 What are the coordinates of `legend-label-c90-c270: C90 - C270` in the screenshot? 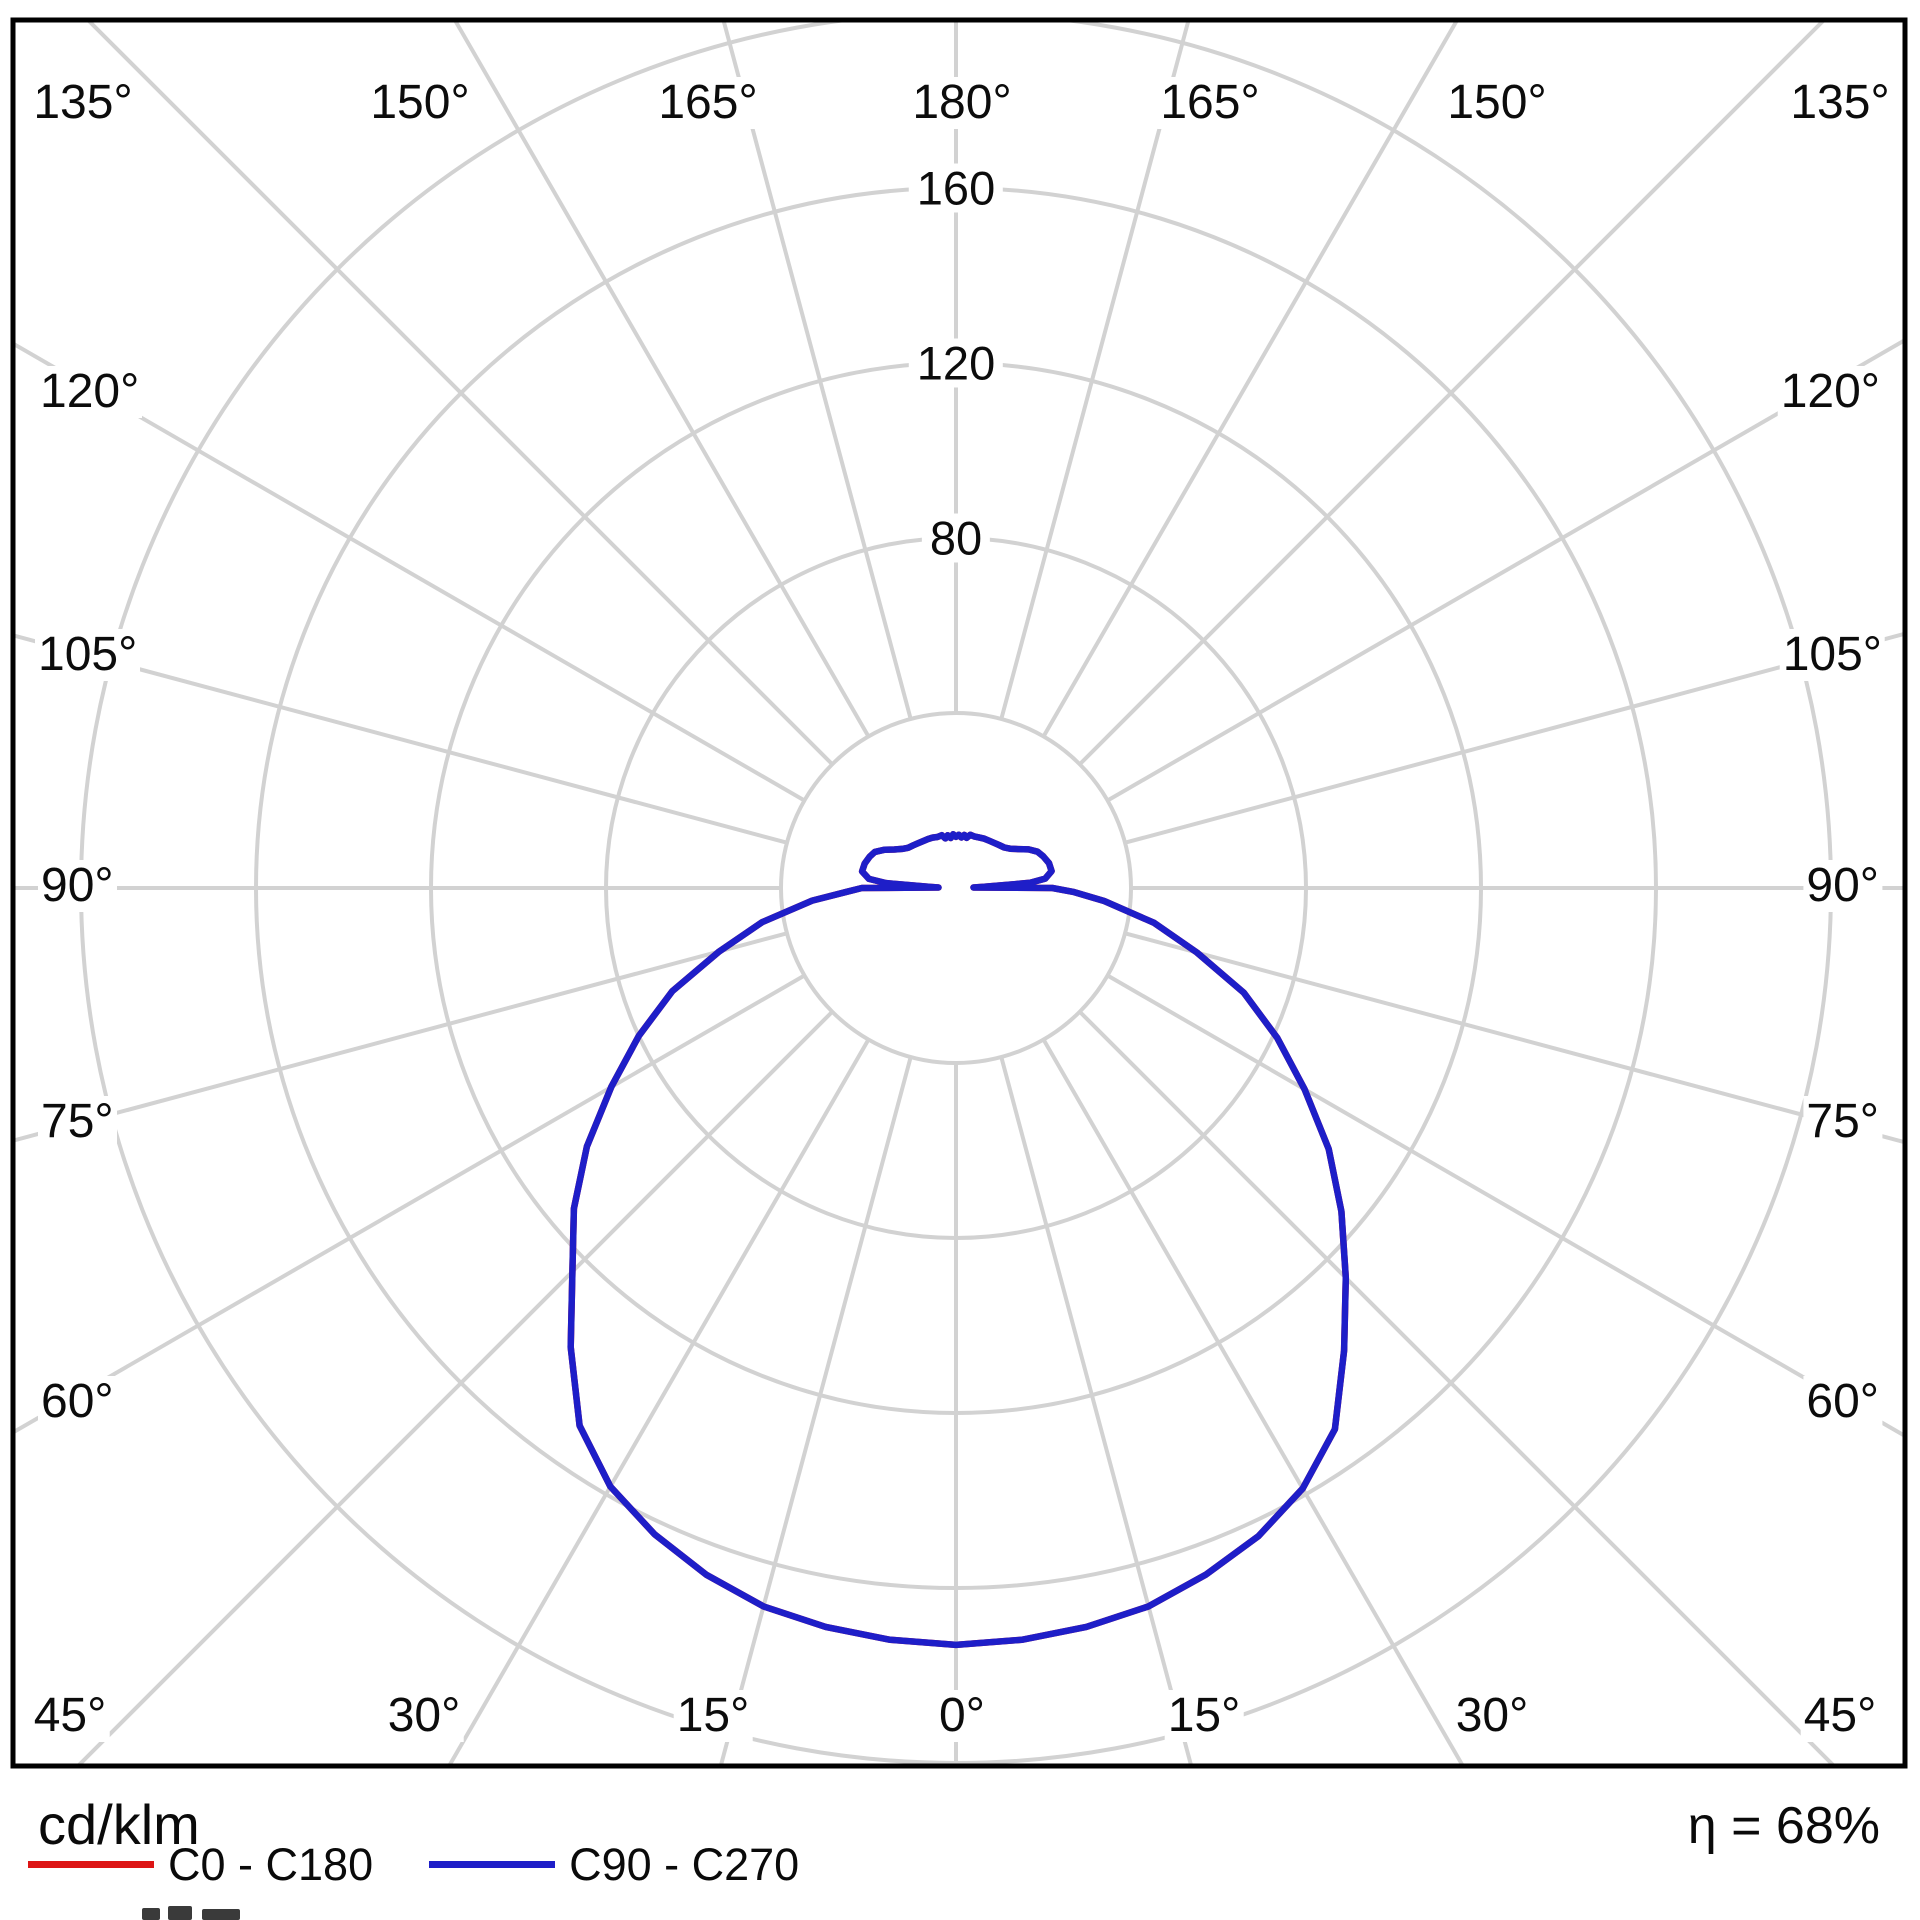 It's located at (684, 1864).